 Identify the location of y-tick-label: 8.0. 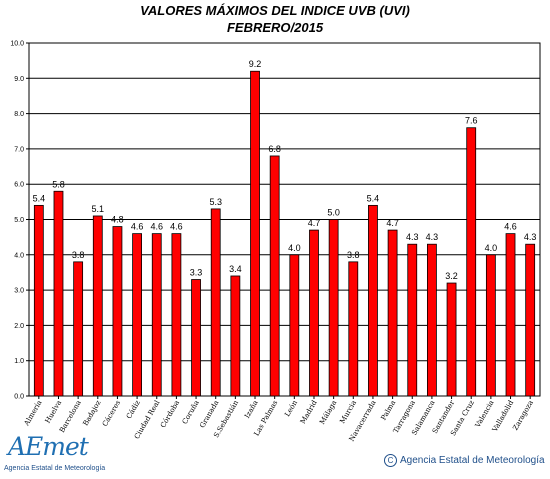
(19, 114).